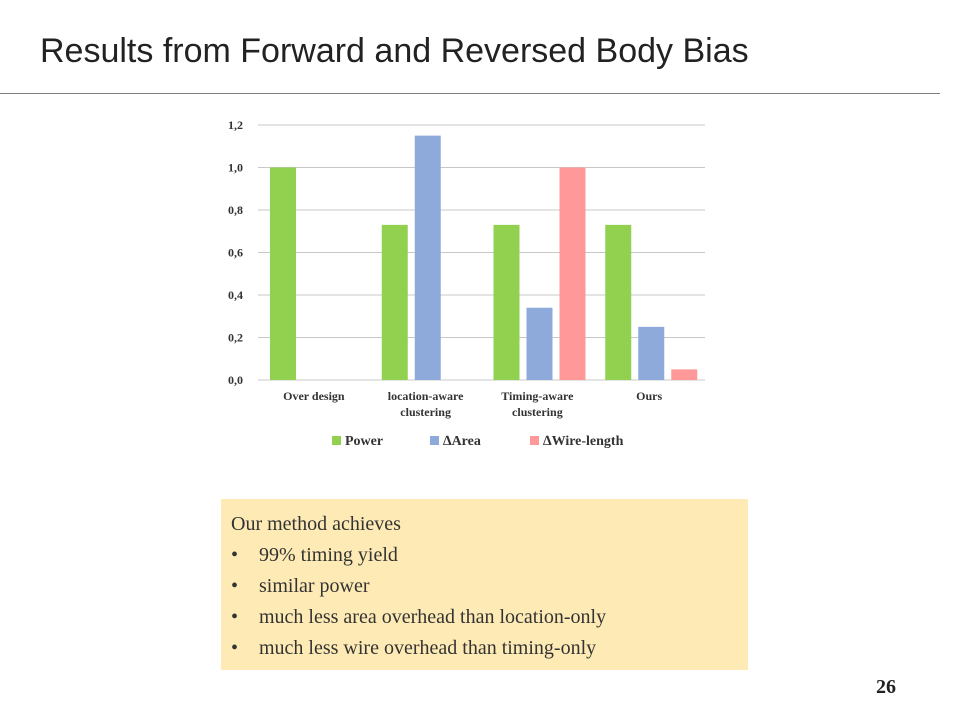  What do you see at coordinates (314, 396) in the screenshot?
I see `x-category-label: Over design` at bounding box center [314, 396].